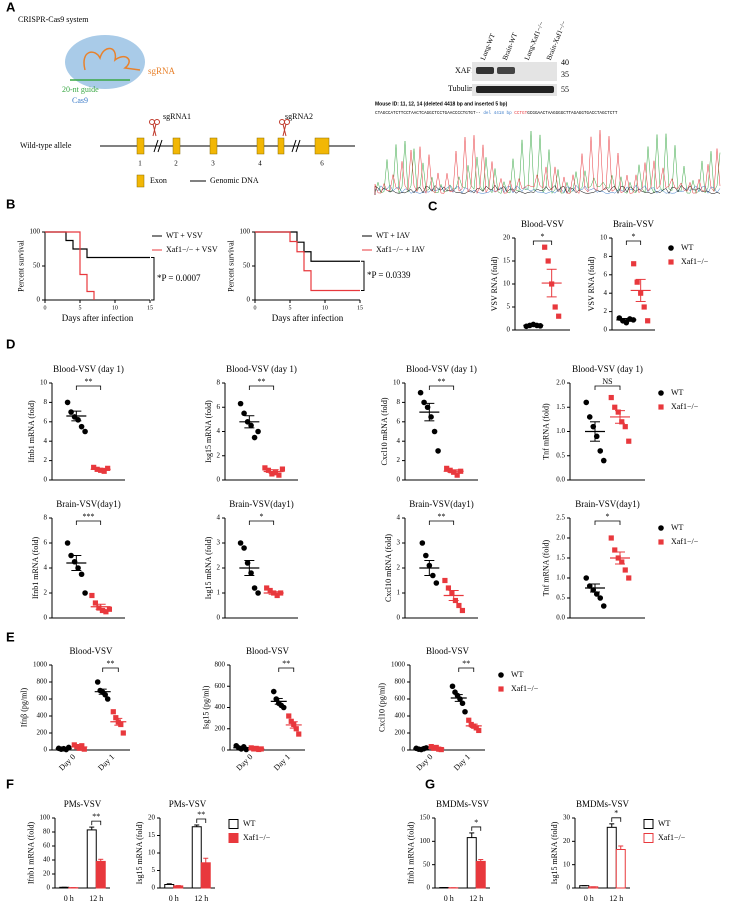  Describe the element at coordinates (664, 823) in the screenshot. I see `legend-label: WT` at that location.